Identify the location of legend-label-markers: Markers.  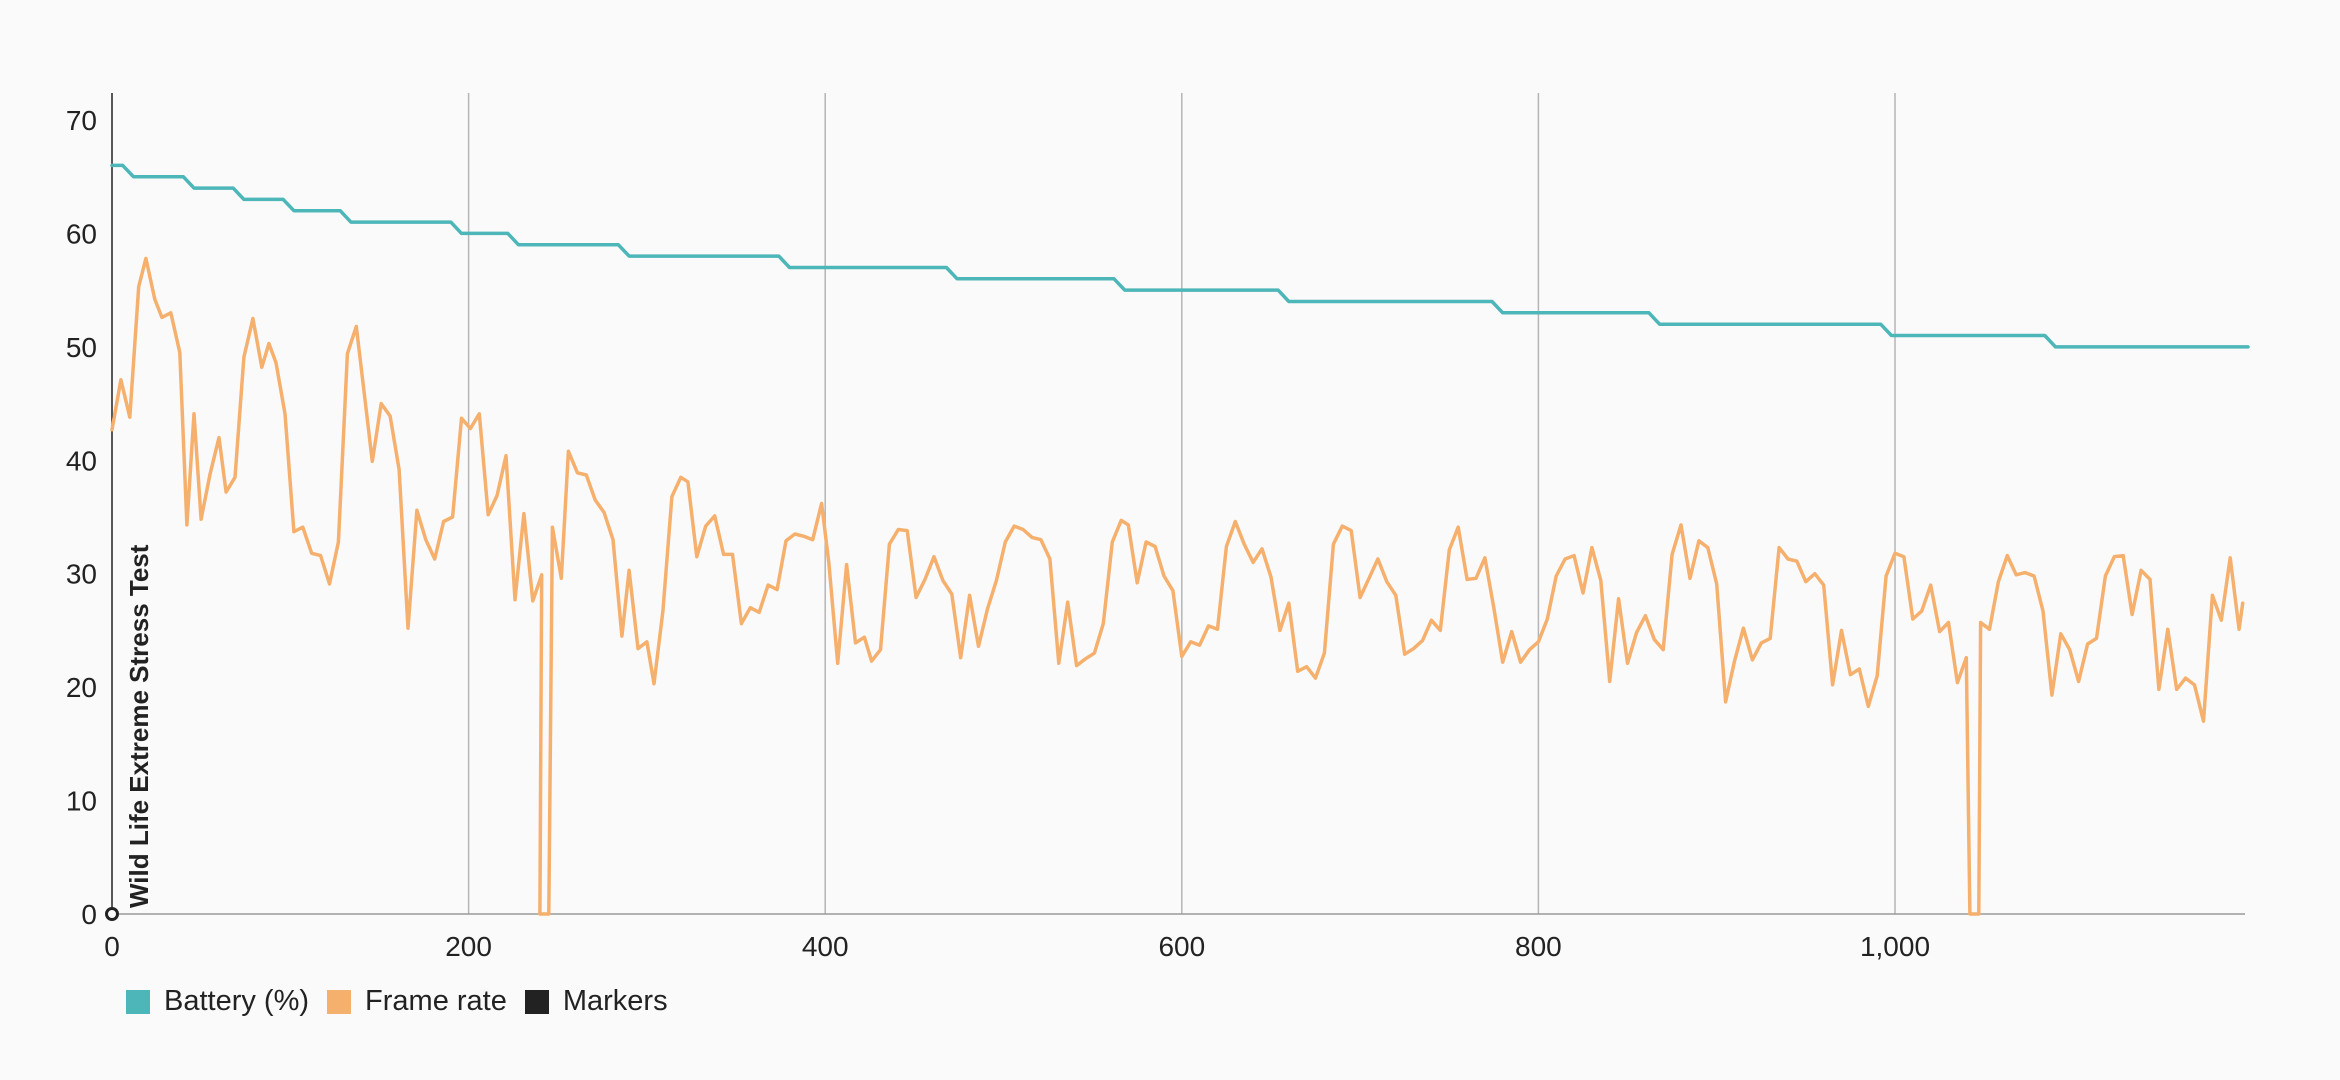
(615, 1001).